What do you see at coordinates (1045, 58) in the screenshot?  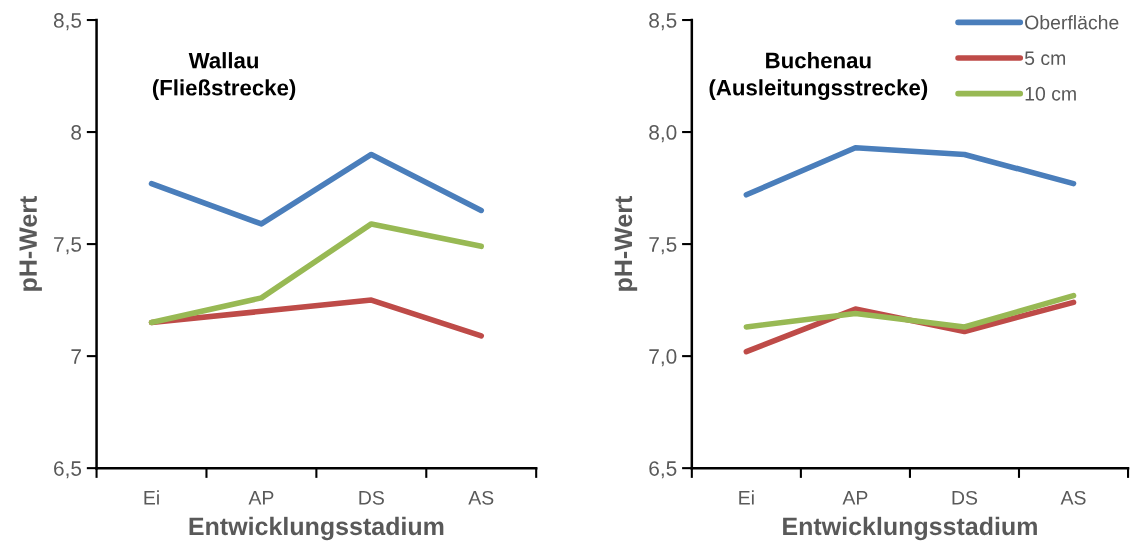 I see `legend-label: 5 cm` at bounding box center [1045, 58].